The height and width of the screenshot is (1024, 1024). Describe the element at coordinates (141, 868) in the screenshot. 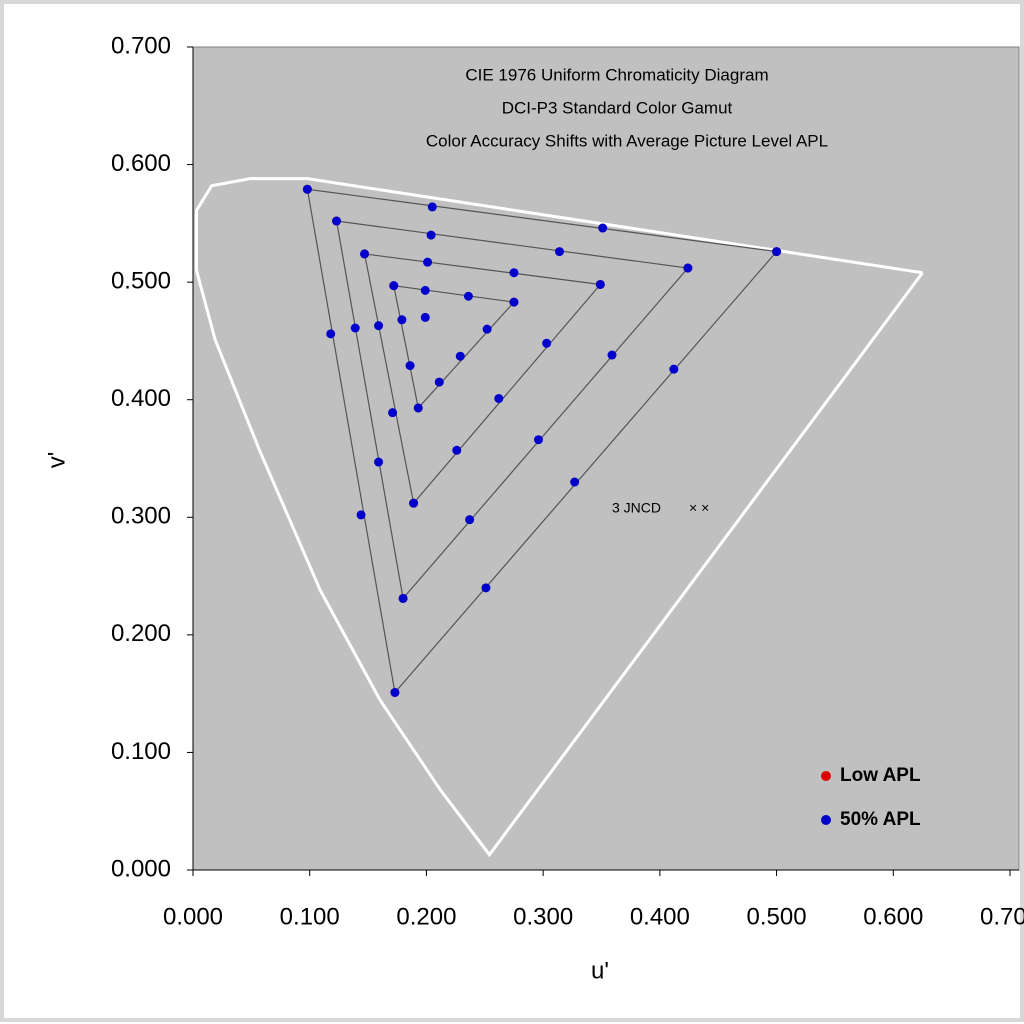

I see `y-tick-label: 0.000` at that location.